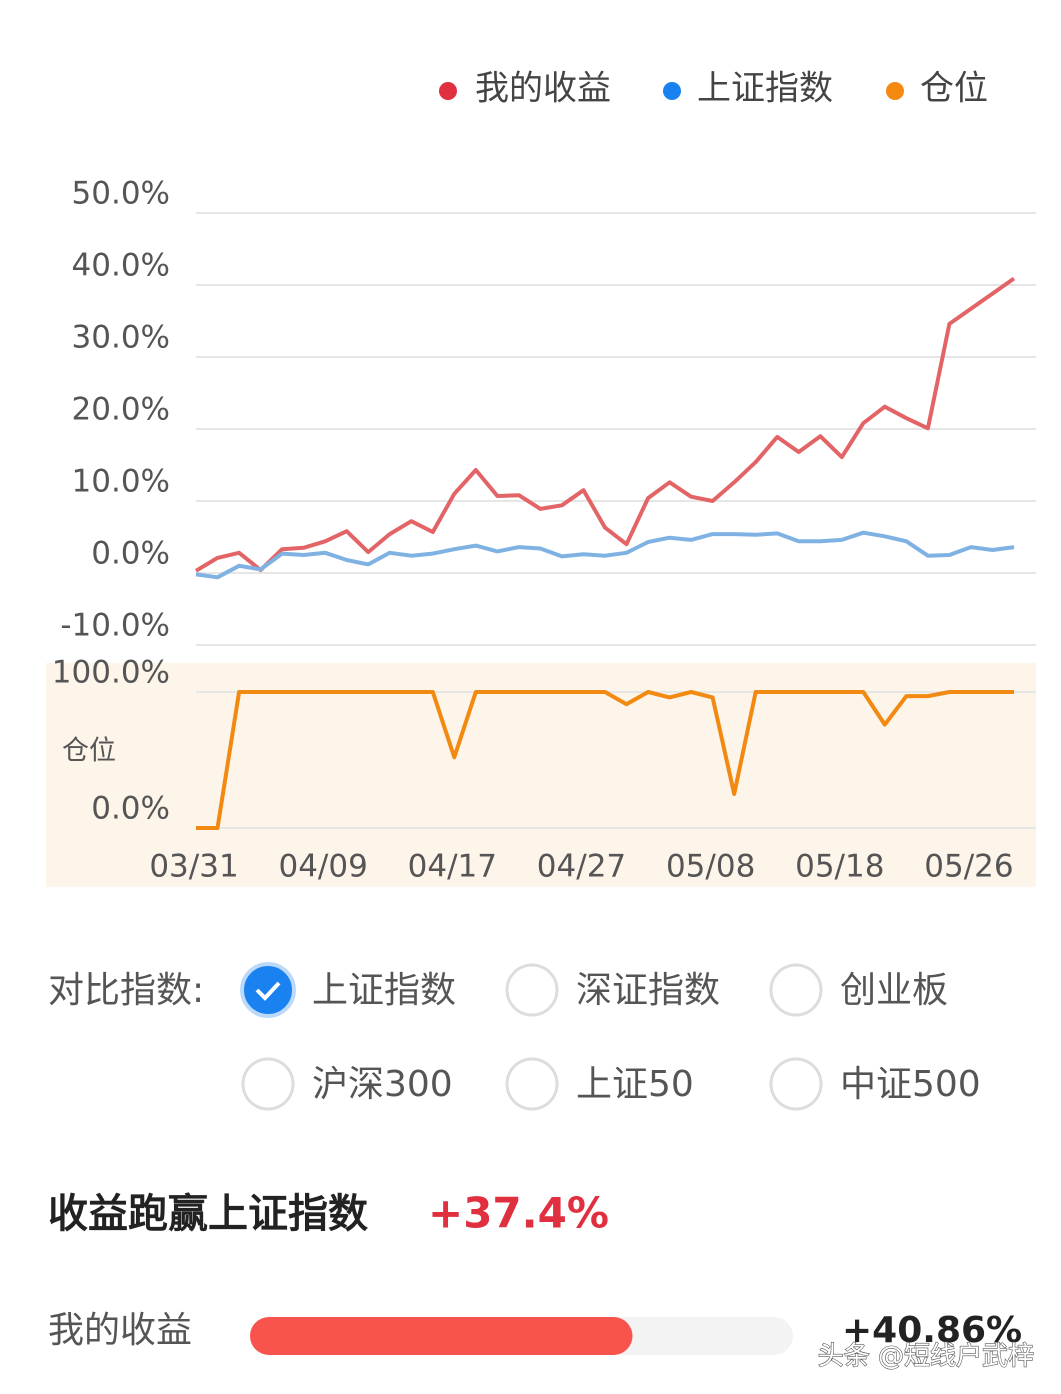  What do you see at coordinates (926, 1357) in the screenshot?
I see `watermark: 头条 @短线户武梓` at bounding box center [926, 1357].